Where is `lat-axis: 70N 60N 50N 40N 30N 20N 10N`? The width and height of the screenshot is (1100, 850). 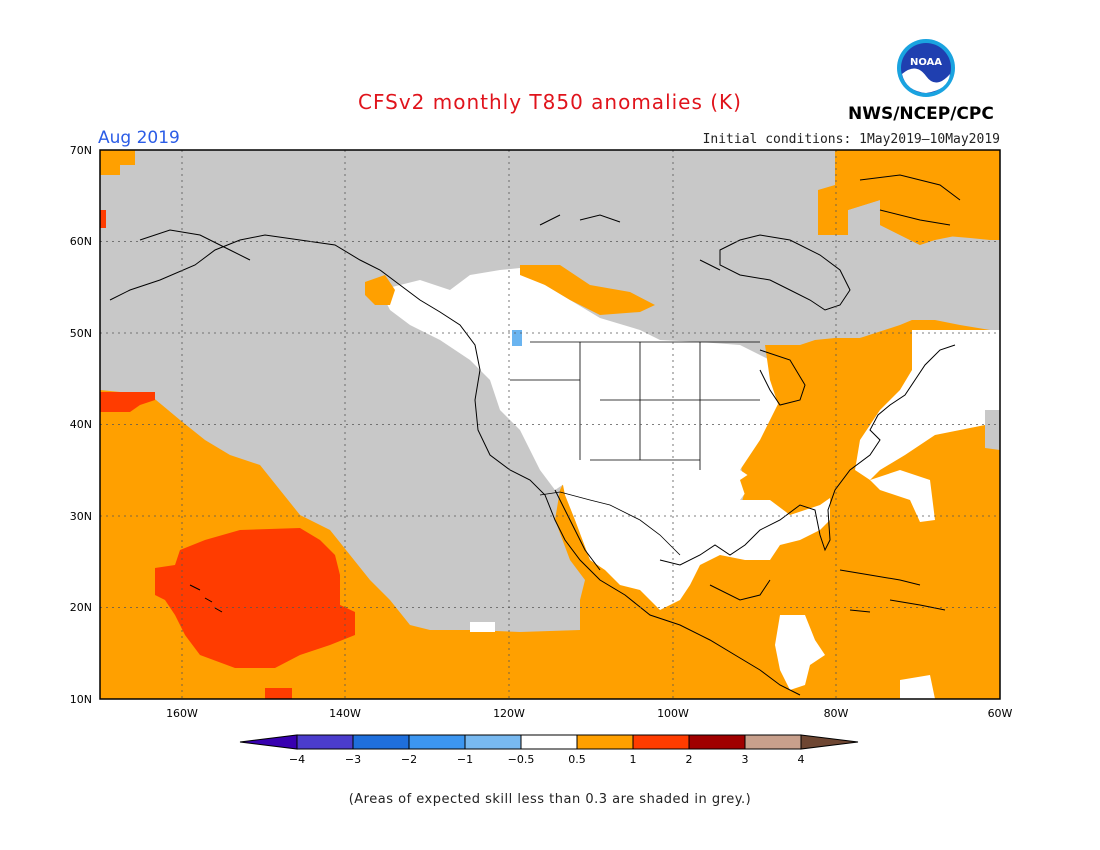 lat-axis: 70N 60N 50N 40N 30N 20N 10N is located at coordinates (81, 425).